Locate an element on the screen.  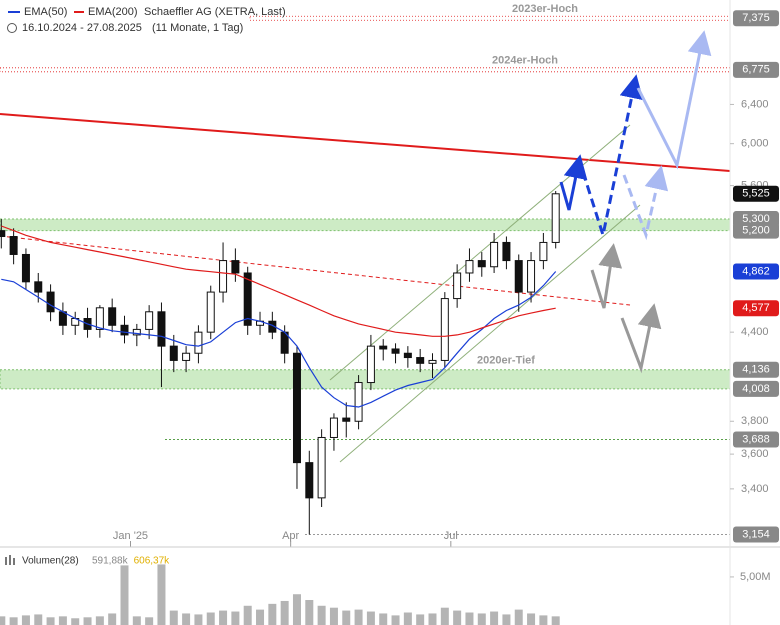
ema-line is located at coordinates (278, 281).